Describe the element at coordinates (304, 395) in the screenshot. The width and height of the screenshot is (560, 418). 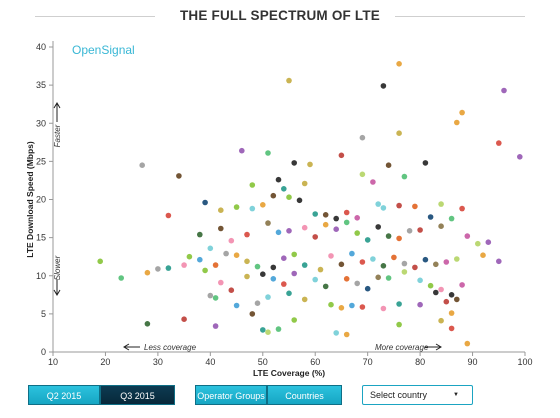
I see `countries-button: Countries` at that location.